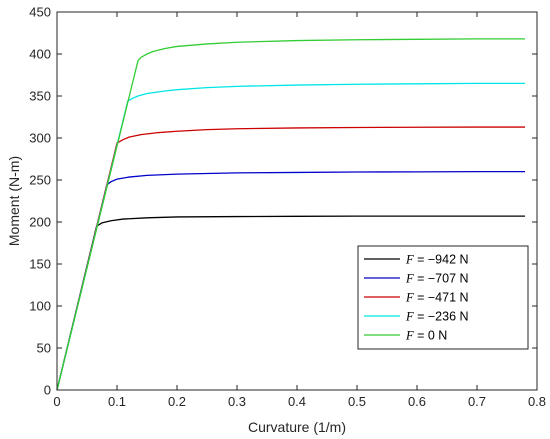 This screenshot has height=439, width=550. I want to click on legend-entry-3: F = −471 N, so click(437, 298).